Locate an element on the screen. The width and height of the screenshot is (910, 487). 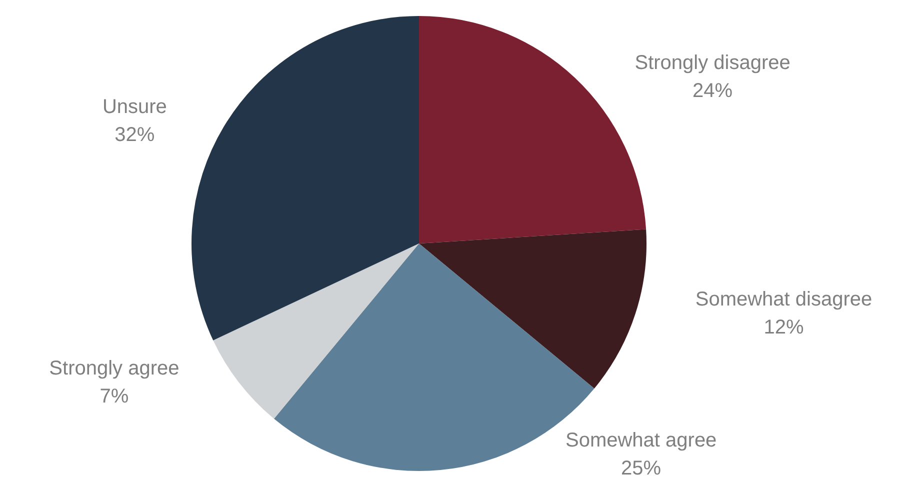
data-label: 12% is located at coordinates (784, 327).